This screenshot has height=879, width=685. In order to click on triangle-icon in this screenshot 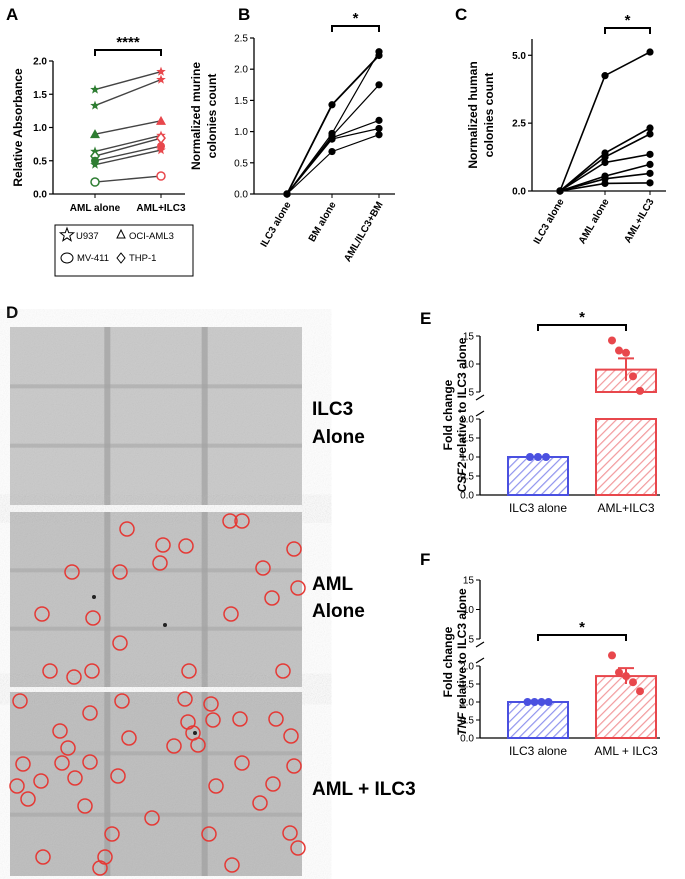, I will do `click(121, 233)`.